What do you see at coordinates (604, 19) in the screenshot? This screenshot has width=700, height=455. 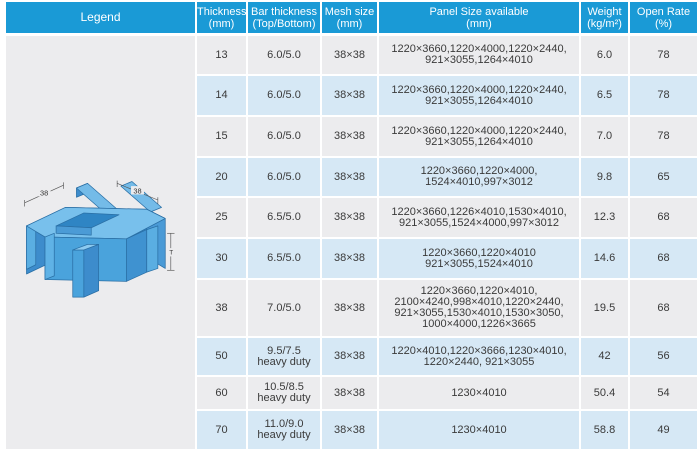 I see `header-weight: Weight (kg/m²)` at bounding box center [604, 19].